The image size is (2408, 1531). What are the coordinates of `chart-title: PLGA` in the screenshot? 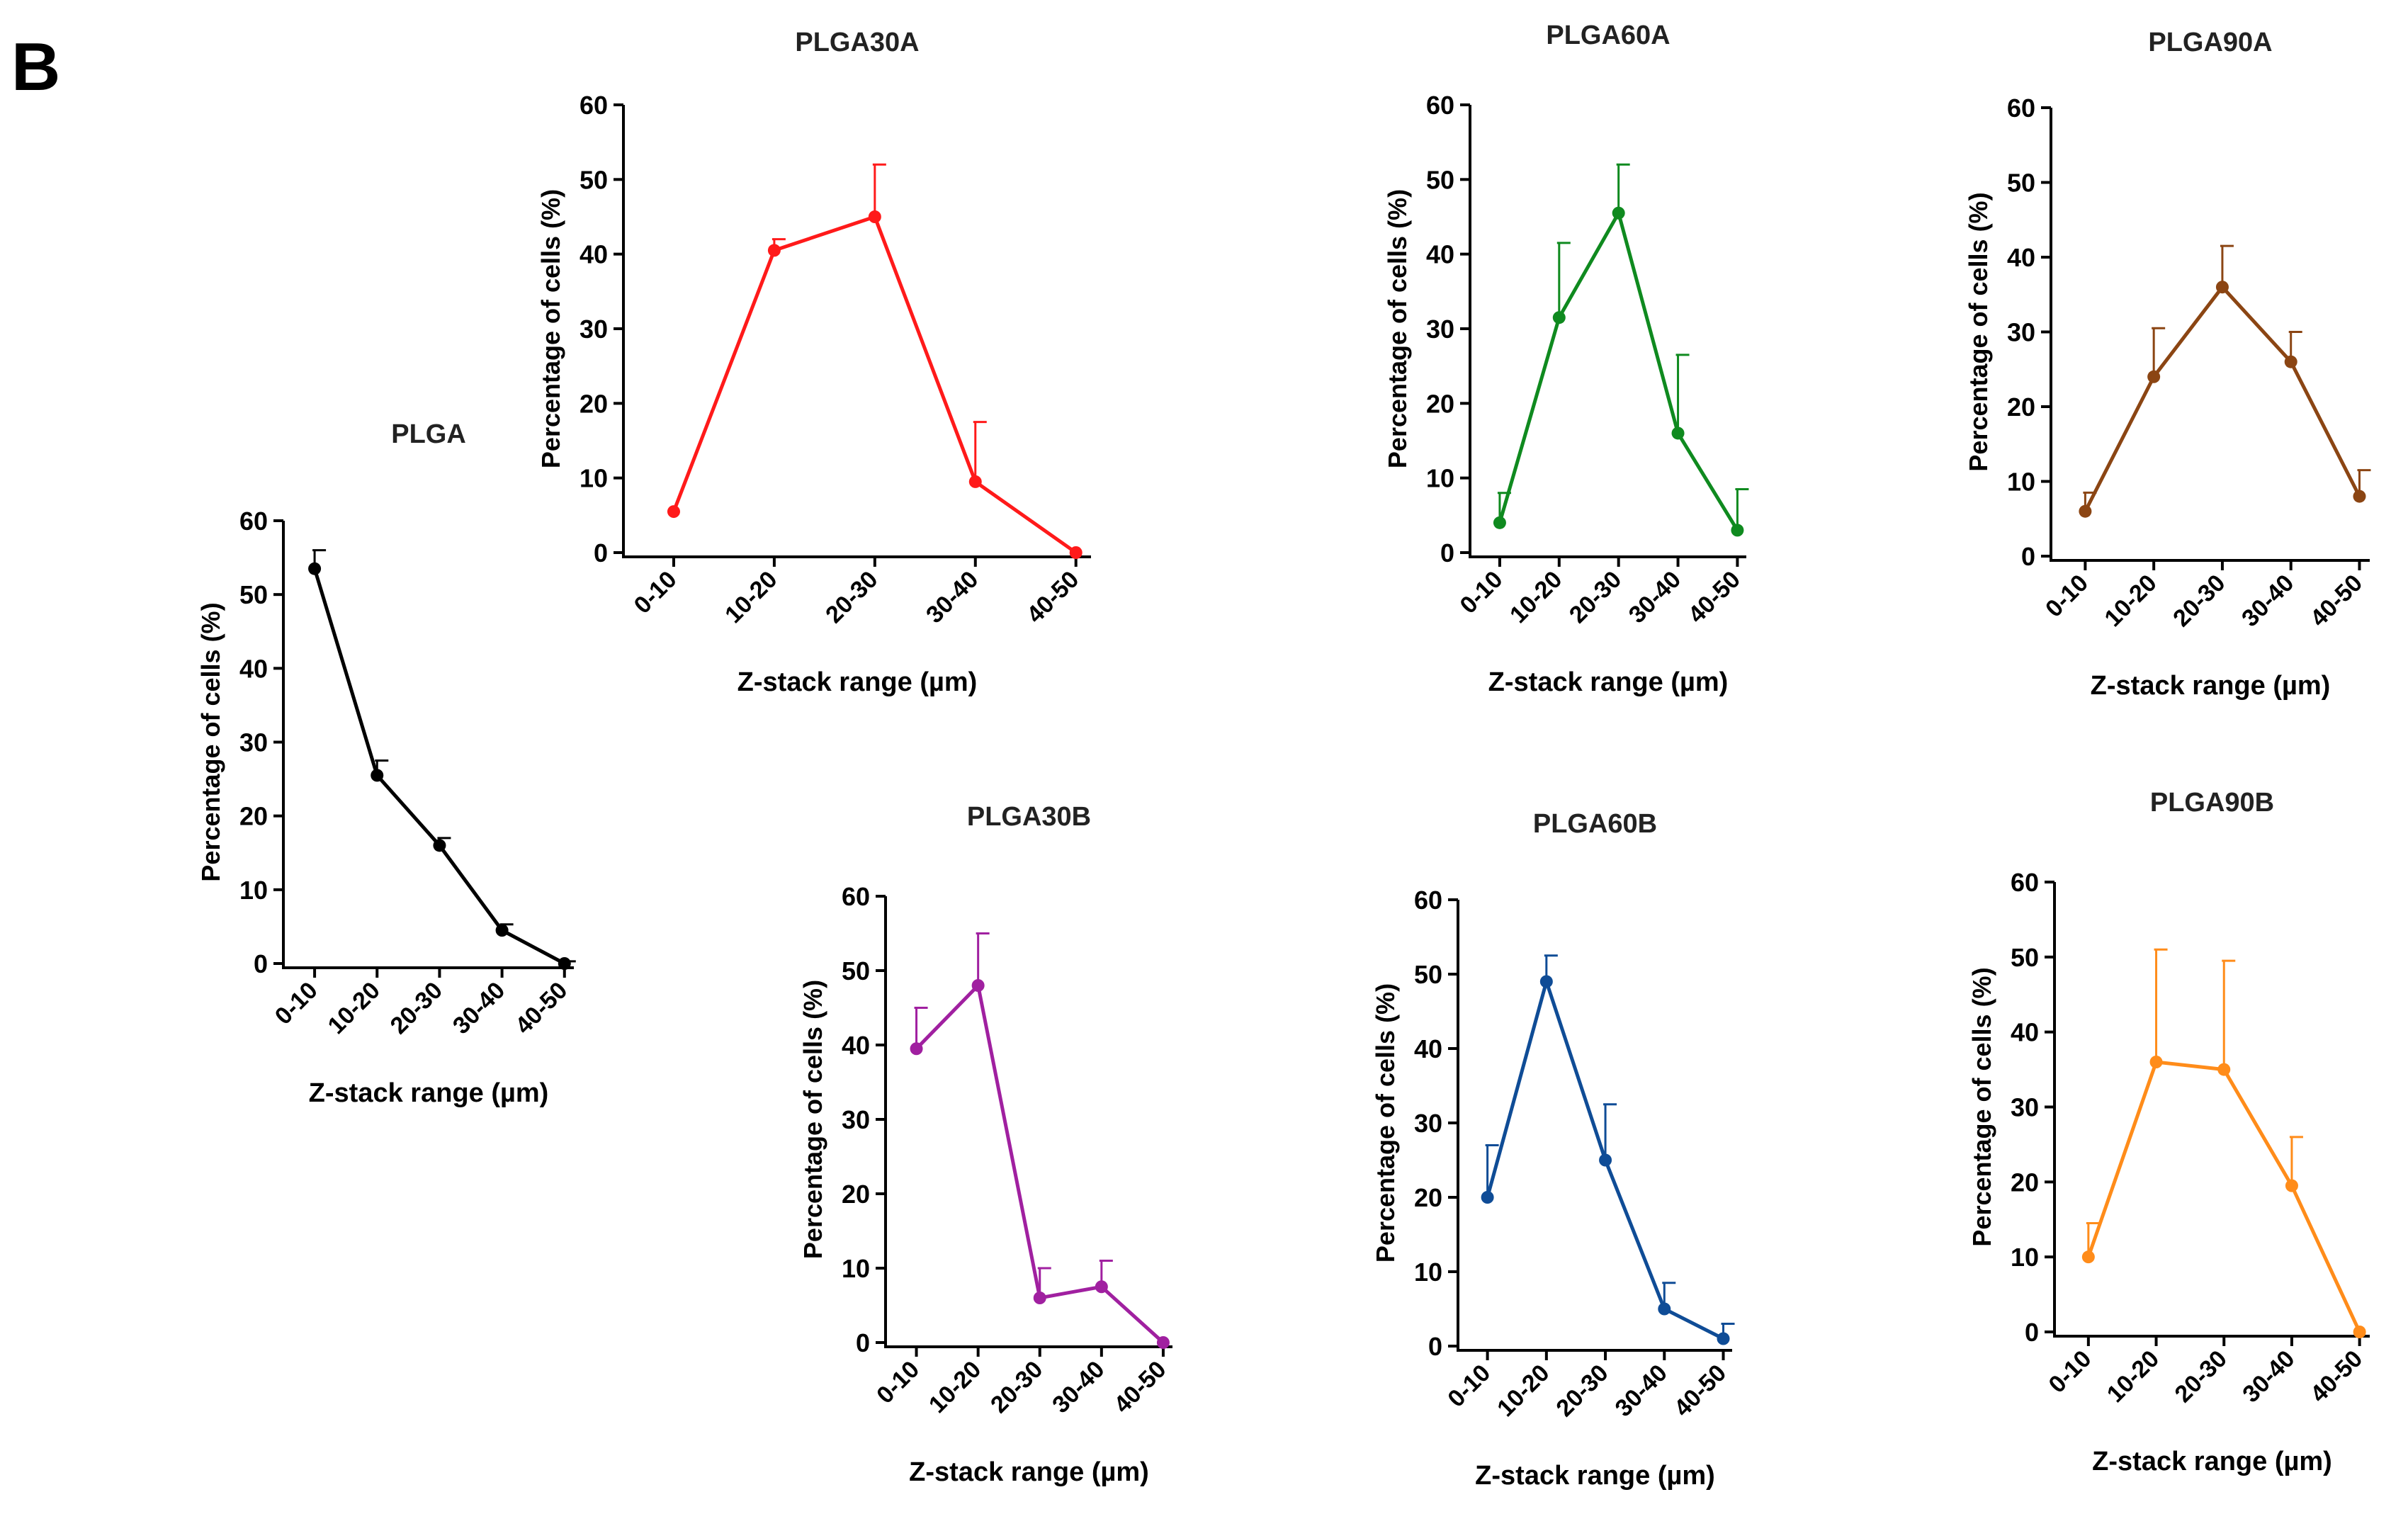 It's located at (428, 434).